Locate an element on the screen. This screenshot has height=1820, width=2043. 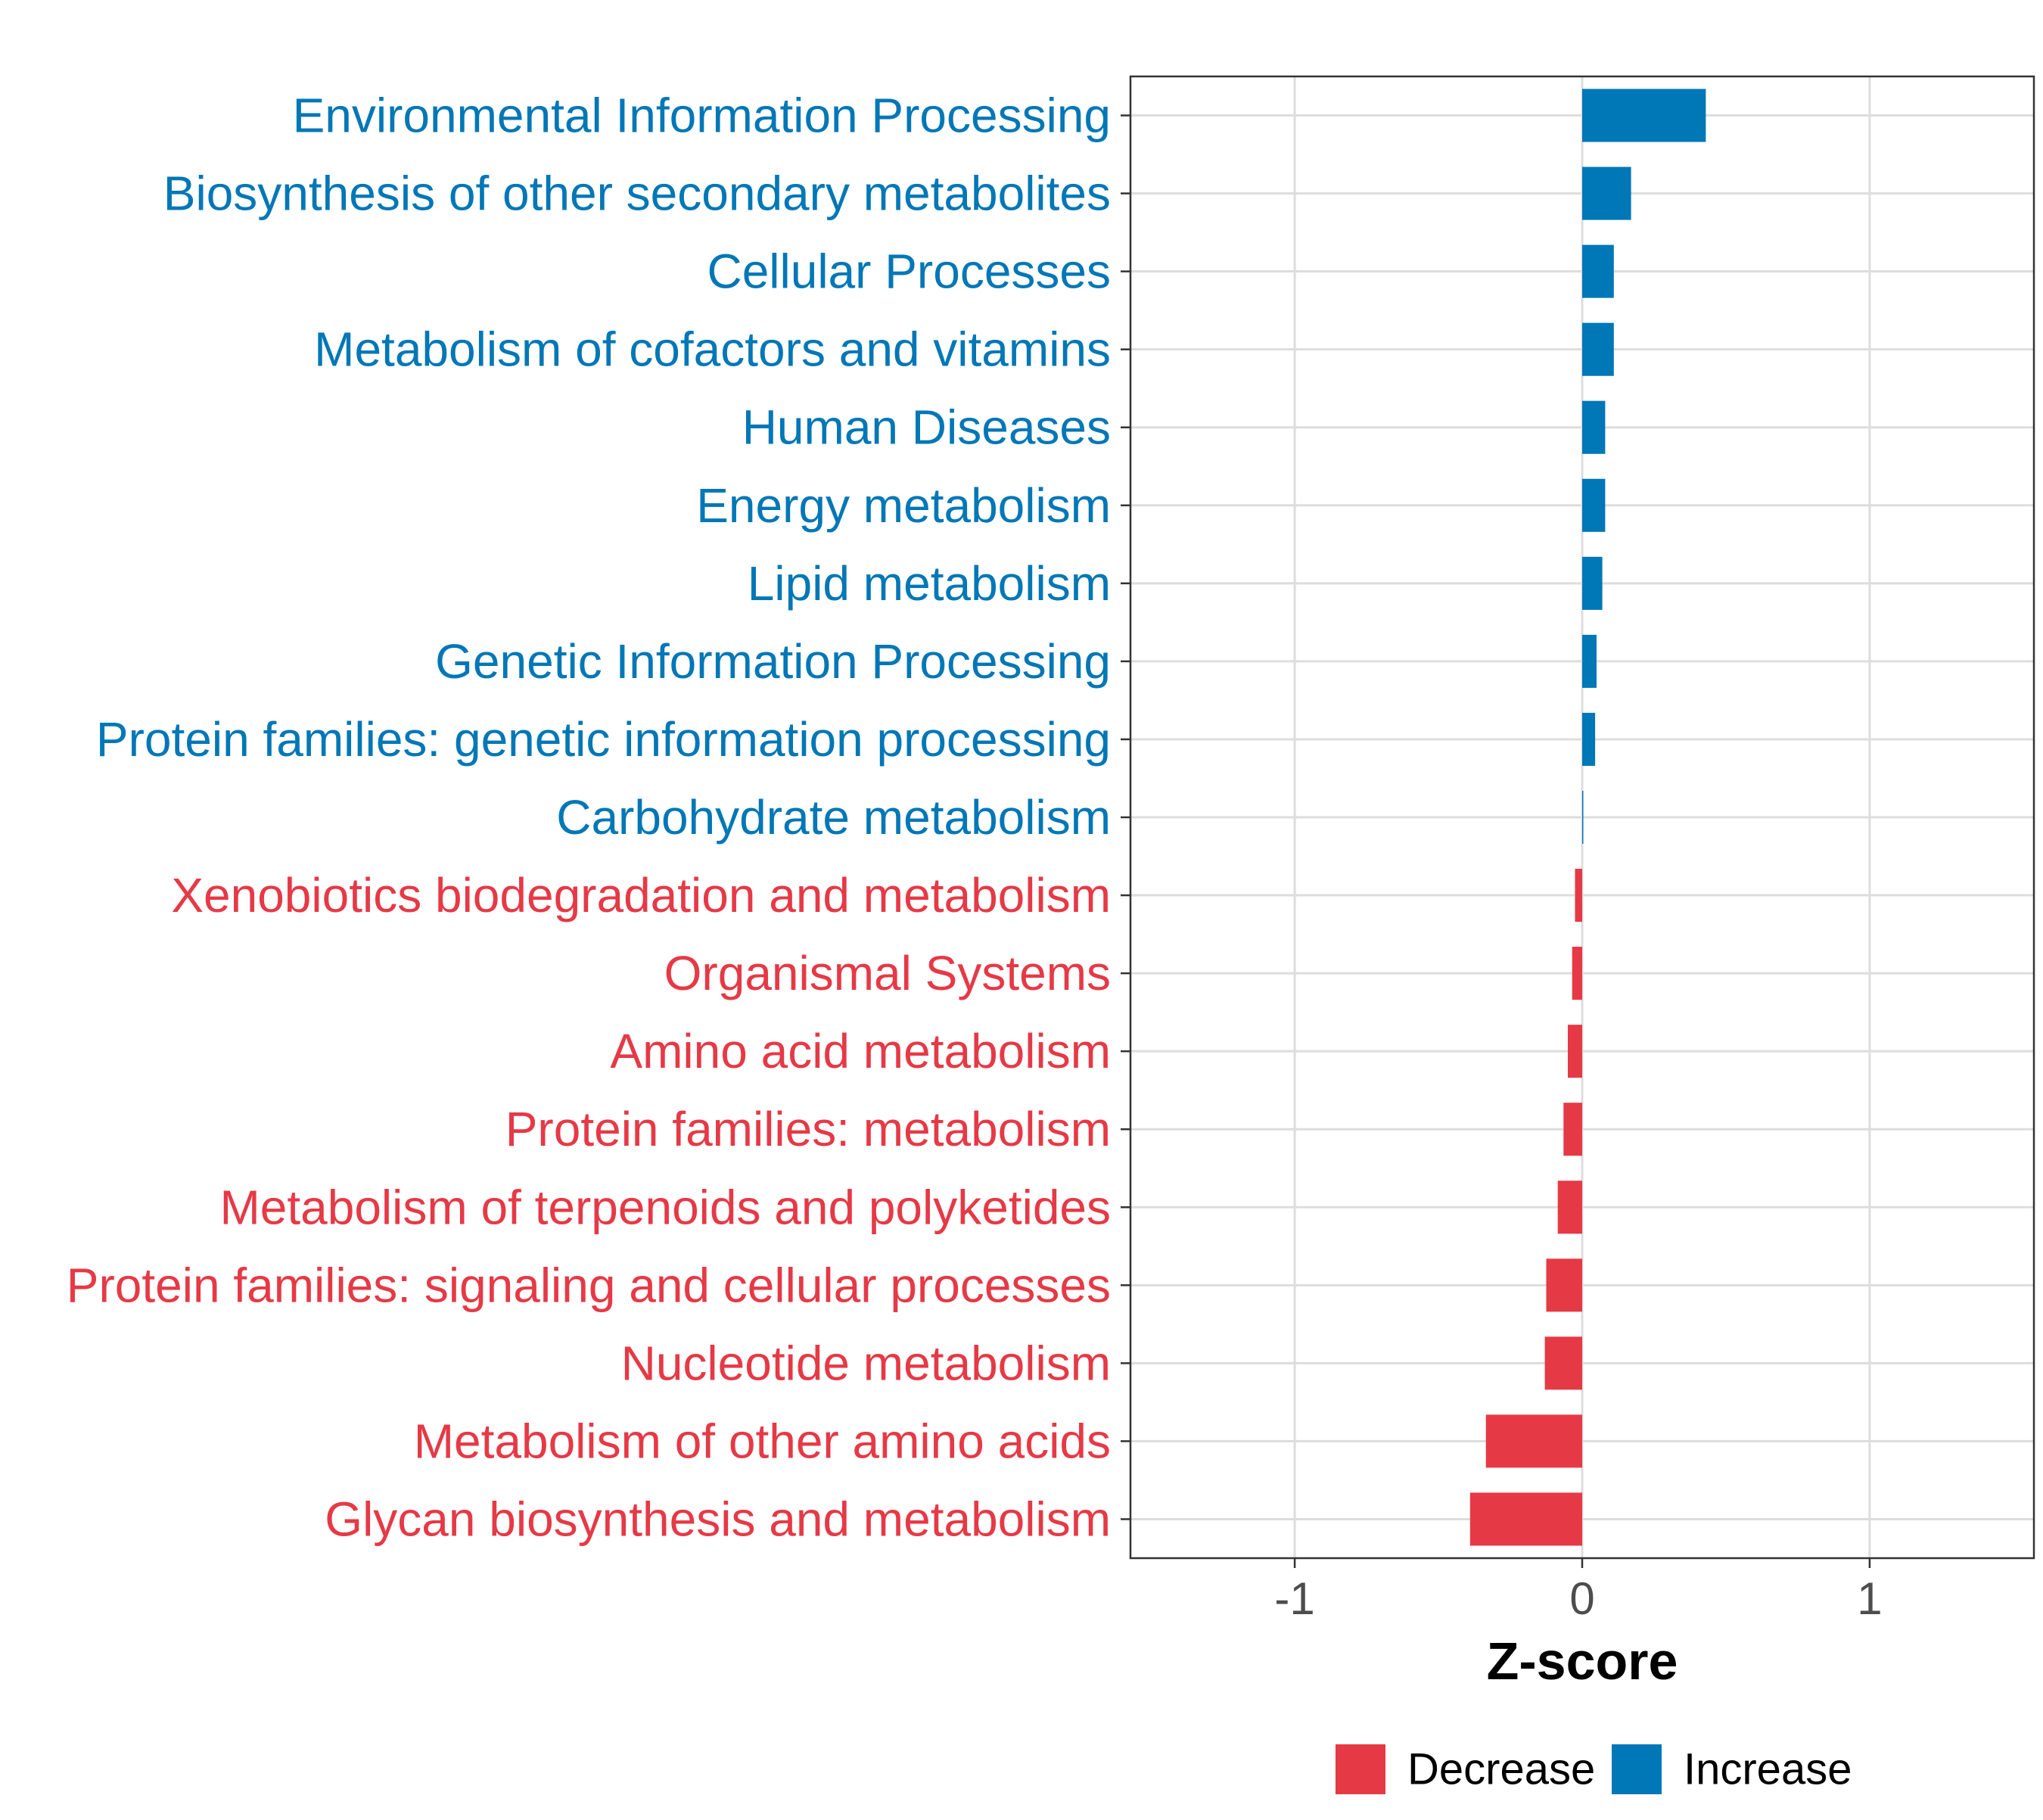
x-axis: -1 0 1 is located at coordinates (1578, 1591).